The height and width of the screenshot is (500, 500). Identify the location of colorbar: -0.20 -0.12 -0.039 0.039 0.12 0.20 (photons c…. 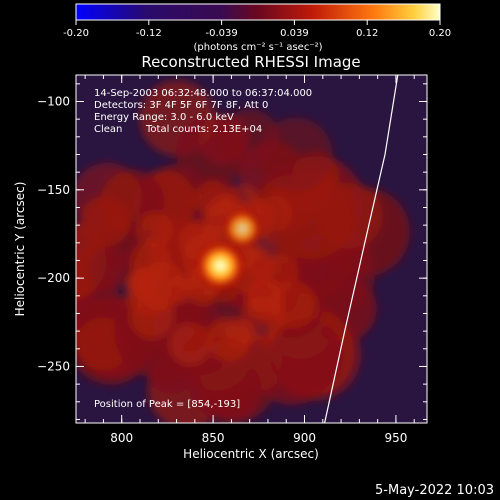
(257, 28).